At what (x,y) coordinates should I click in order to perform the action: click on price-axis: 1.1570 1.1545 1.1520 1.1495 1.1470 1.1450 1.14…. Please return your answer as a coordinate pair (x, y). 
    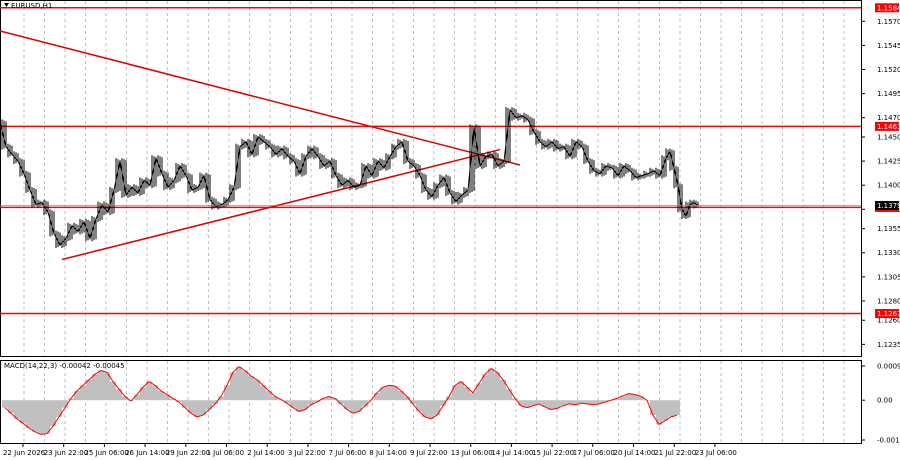
    Looking at the image, I should click on (880, 183).